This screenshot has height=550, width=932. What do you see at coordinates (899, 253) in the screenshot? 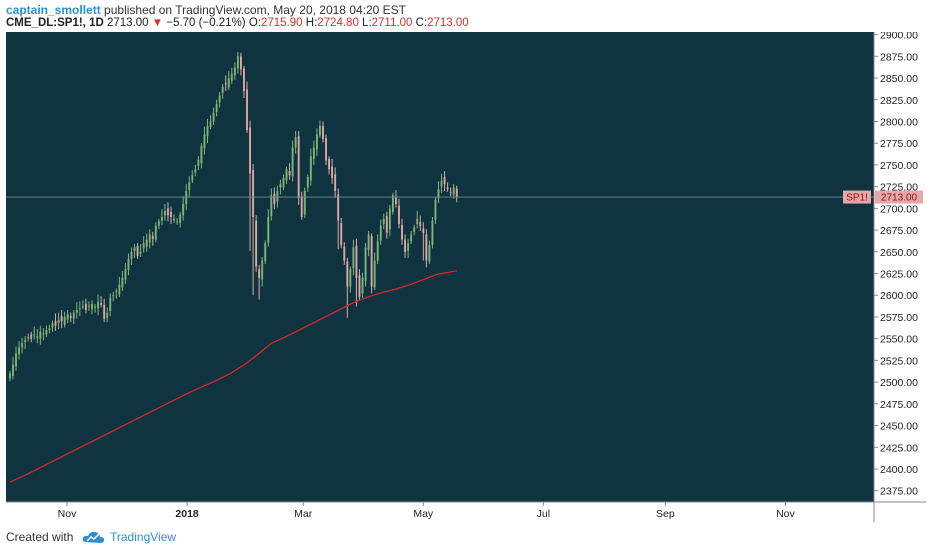
I see `y-tick-label: 2650.00` at bounding box center [899, 253].